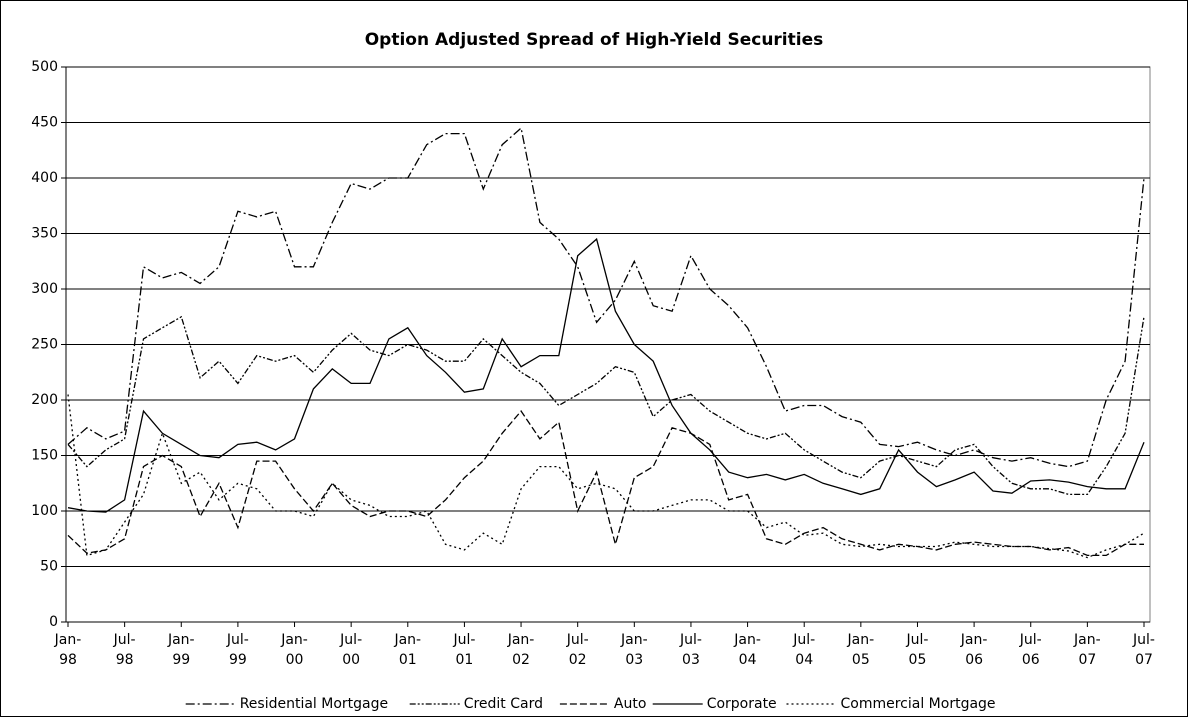 The image size is (1188, 721). Describe the element at coordinates (237, 650) in the screenshot. I see `x-tick-label: Jul-99` at that location.